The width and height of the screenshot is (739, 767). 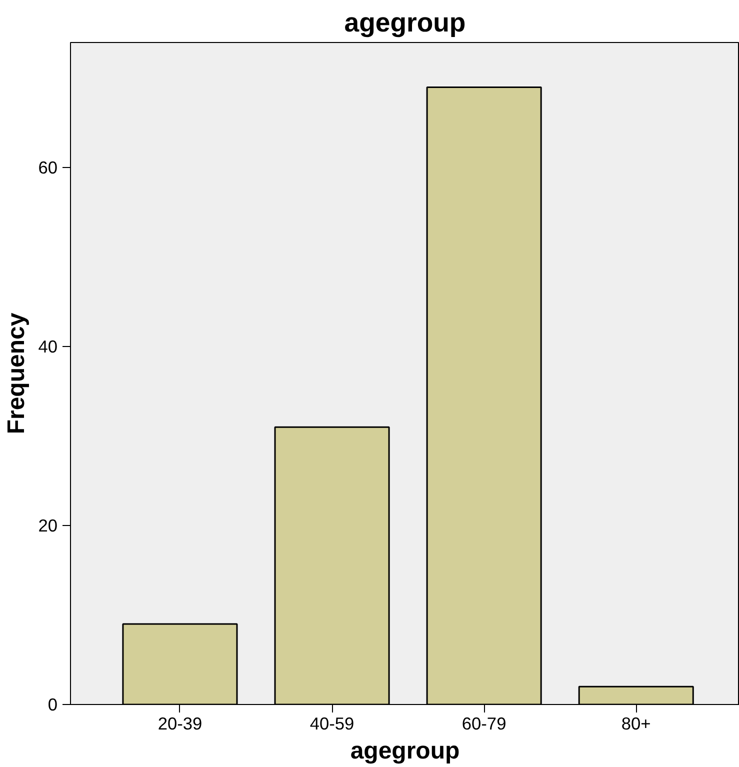 What do you see at coordinates (636, 724) in the screenshot?
I see `x-tick-label: 80+` at bounding box center [636, 724].